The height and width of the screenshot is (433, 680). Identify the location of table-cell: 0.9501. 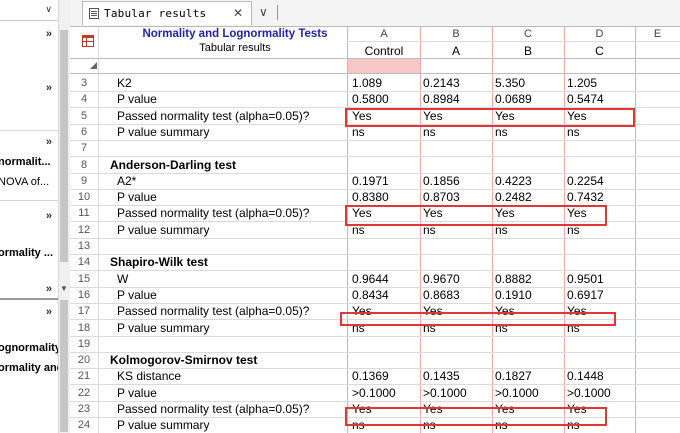
(585, 279).